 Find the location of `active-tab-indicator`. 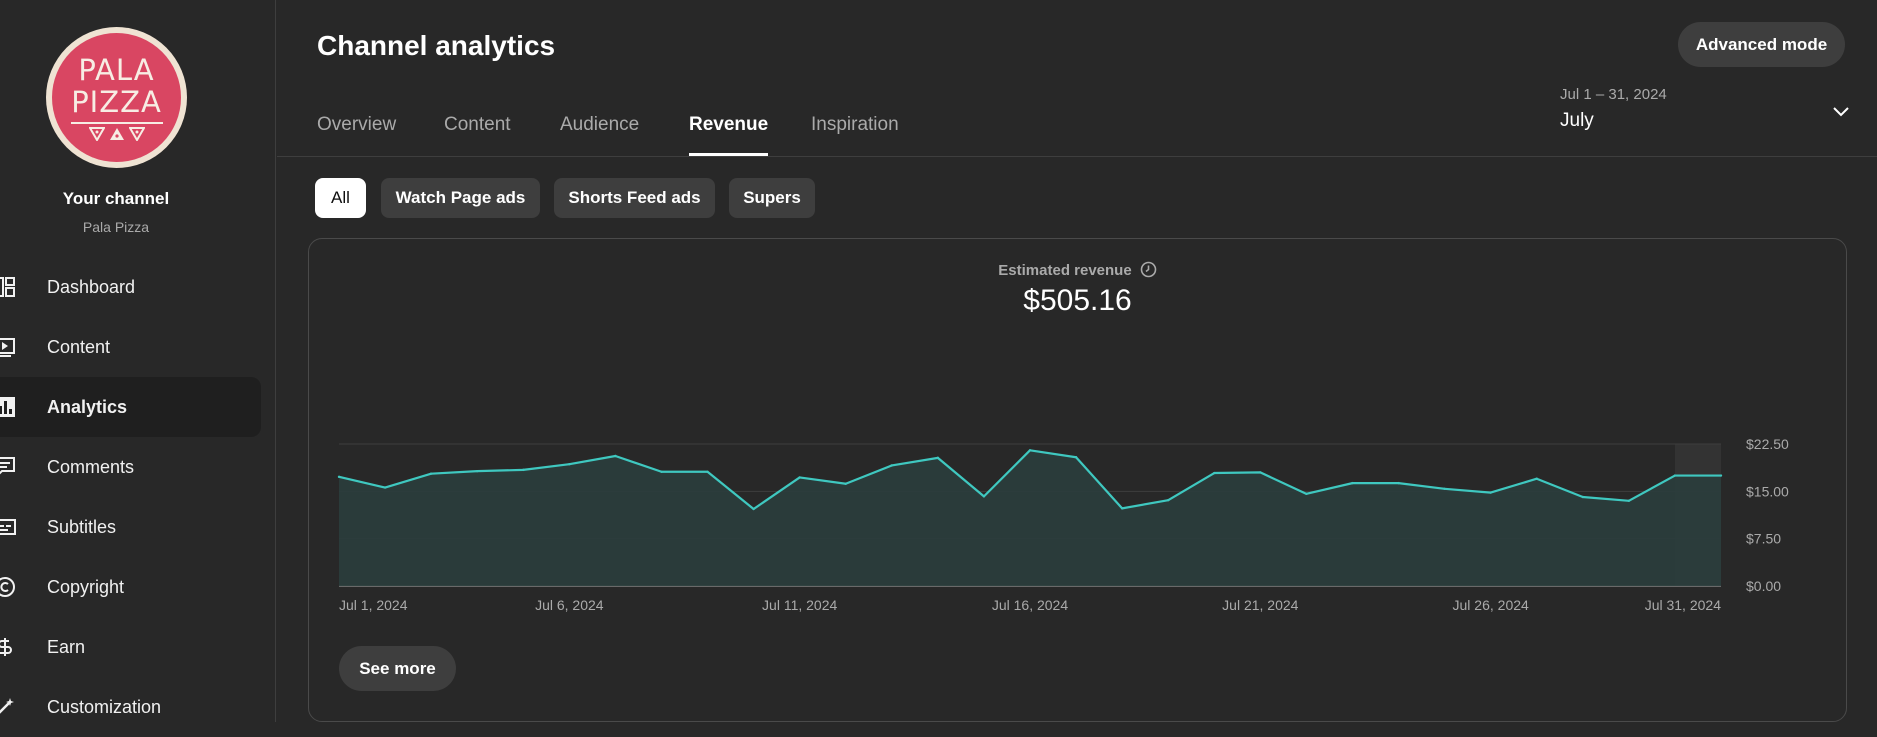

active-tab-indicator is located at coordinates (729, 154).